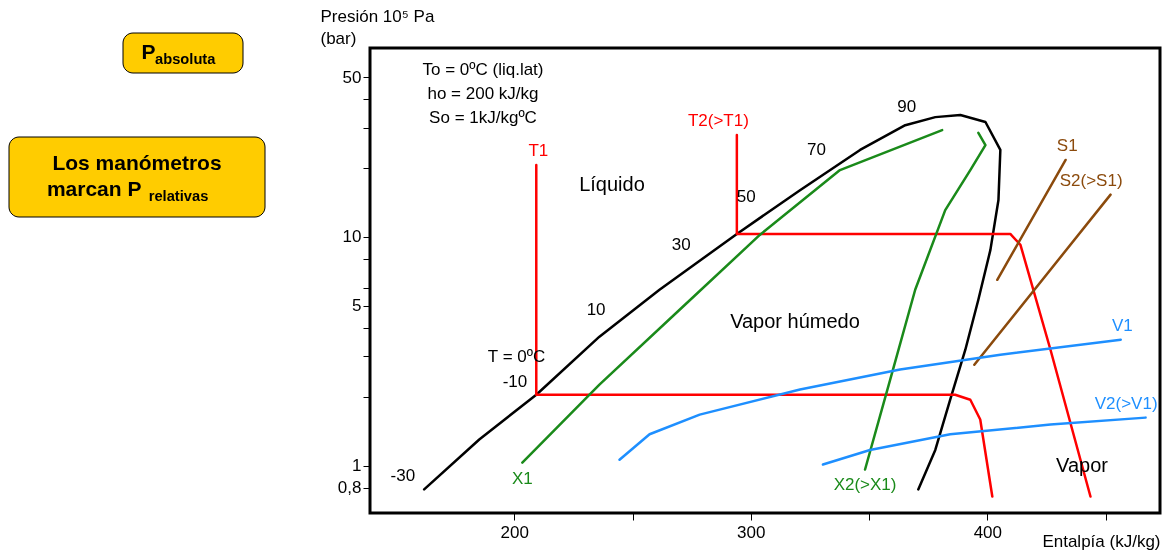  What do you see at coordinates (357, 466) in the screenshot?
I see `y-tick-label: 1` at bounding box center [357, 466].